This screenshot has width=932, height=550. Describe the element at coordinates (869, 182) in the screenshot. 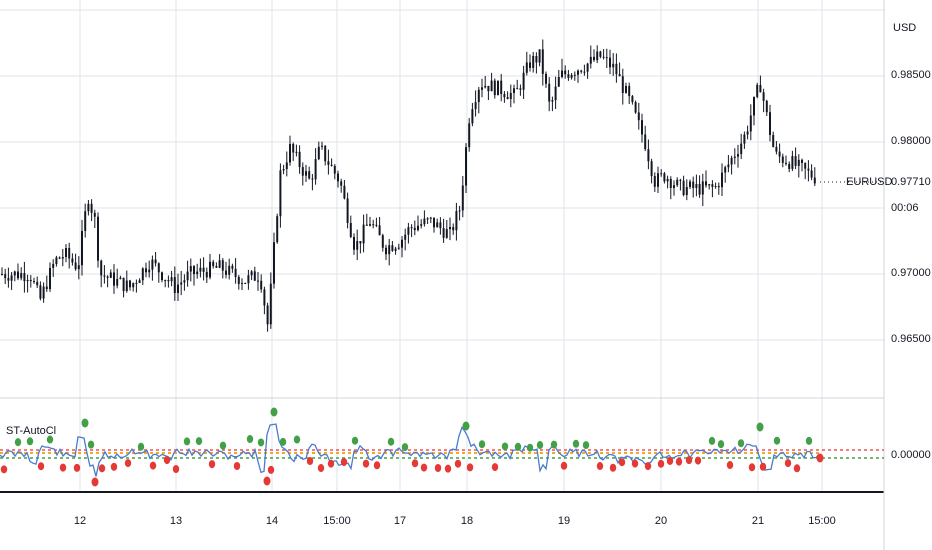

I see `symbol-label: EURUSD` at that location.